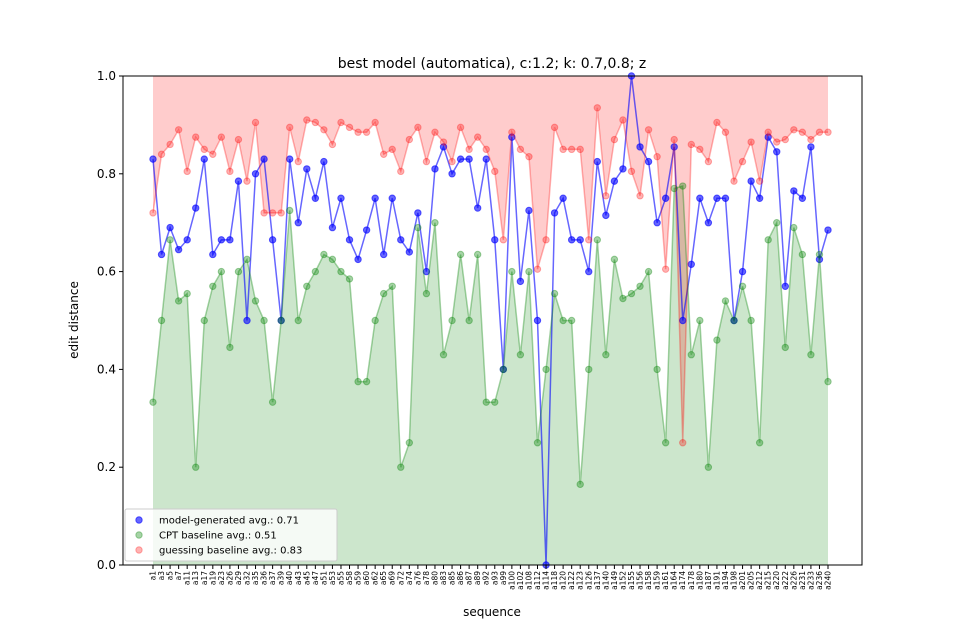 Image resolution: width=957 pixels, height=635 pixels. I want to click on x-tick-label: a93, so click(494, 578).